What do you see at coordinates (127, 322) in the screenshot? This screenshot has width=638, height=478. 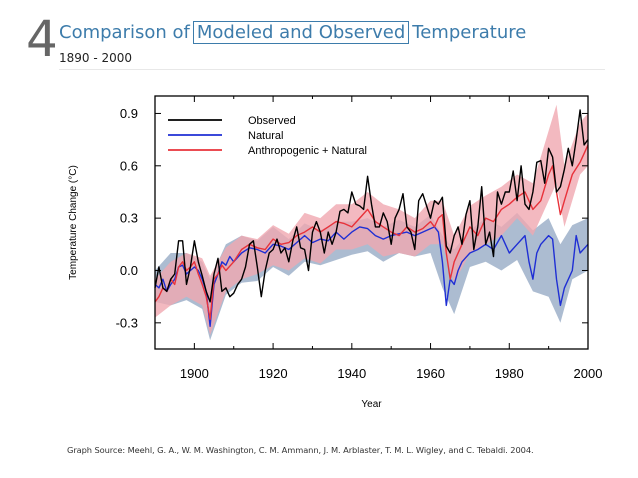 I see `y-tick-label: -0.3` at bounding box center [127, 322].